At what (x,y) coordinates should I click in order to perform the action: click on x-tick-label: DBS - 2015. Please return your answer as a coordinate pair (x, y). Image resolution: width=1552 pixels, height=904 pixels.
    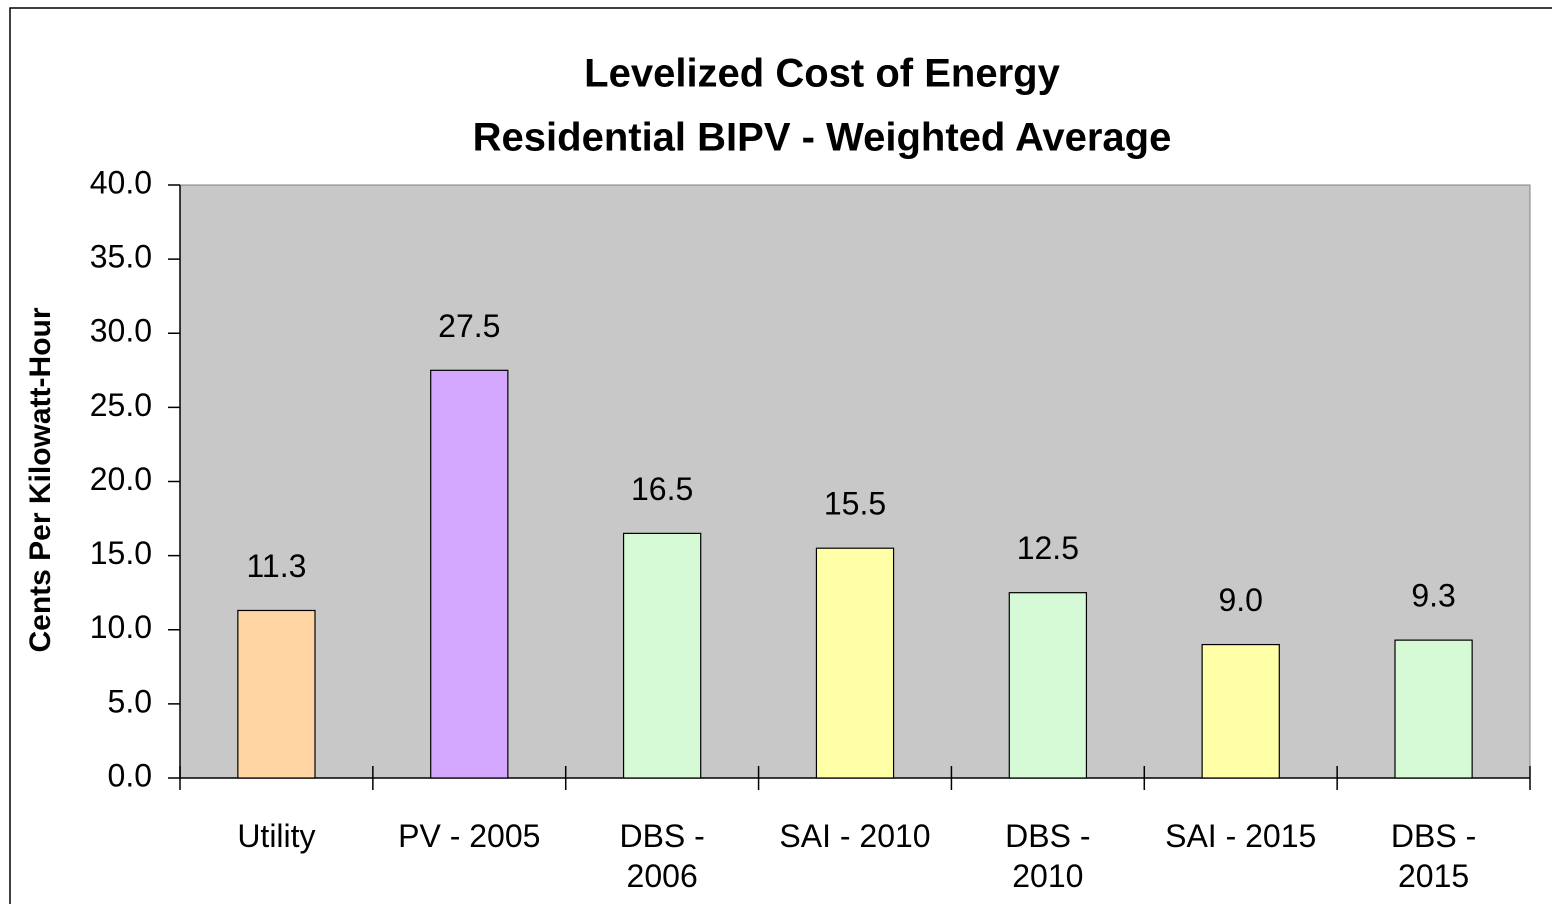
    Looking at the image, I should click on (1433, 856).